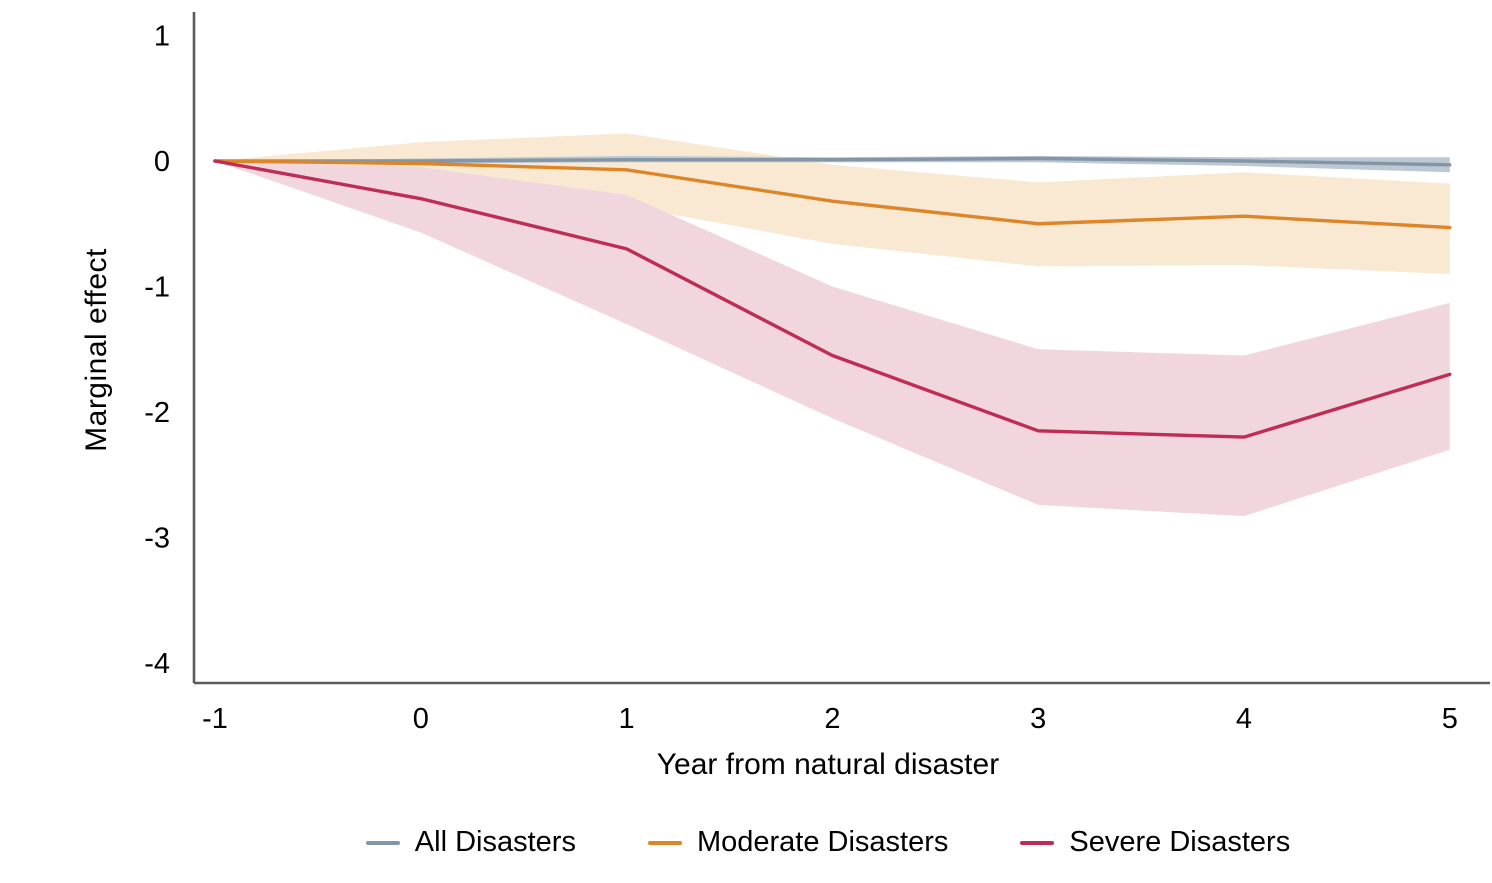 The width and height of the screenshot is (1492, 883). I want to click on legend-item-moderate-disasters: Moderate Disasters, so click(798, 842).